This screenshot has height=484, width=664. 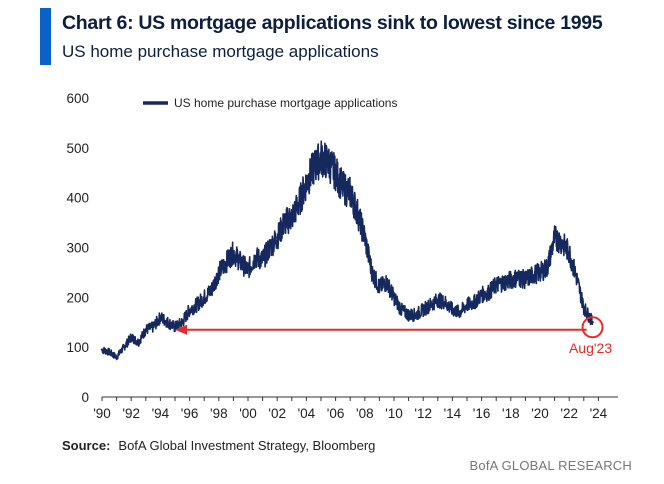 What do you see at coordinates (394, 413) in the screenshot?
I see `x-tick-label: '10` at bounding box center [394, 413].